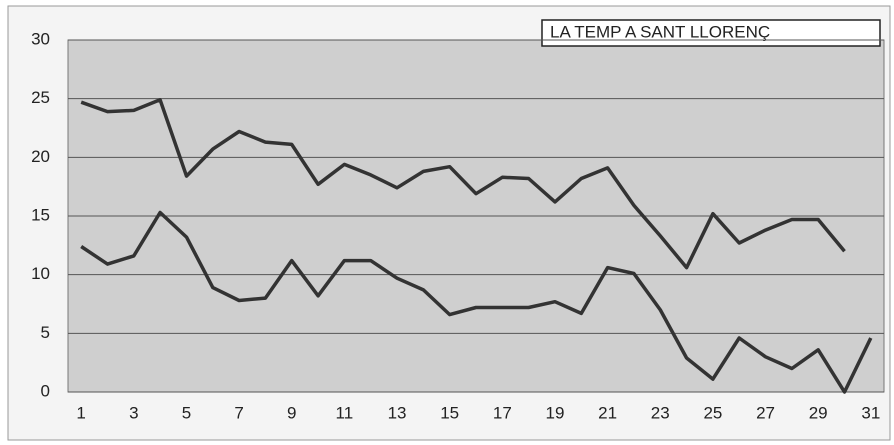  Describe the element at coordinates (660, 31) in the screenshot. I see `chart-title: LA TEMP A SANT LLORENÇ` at that location.